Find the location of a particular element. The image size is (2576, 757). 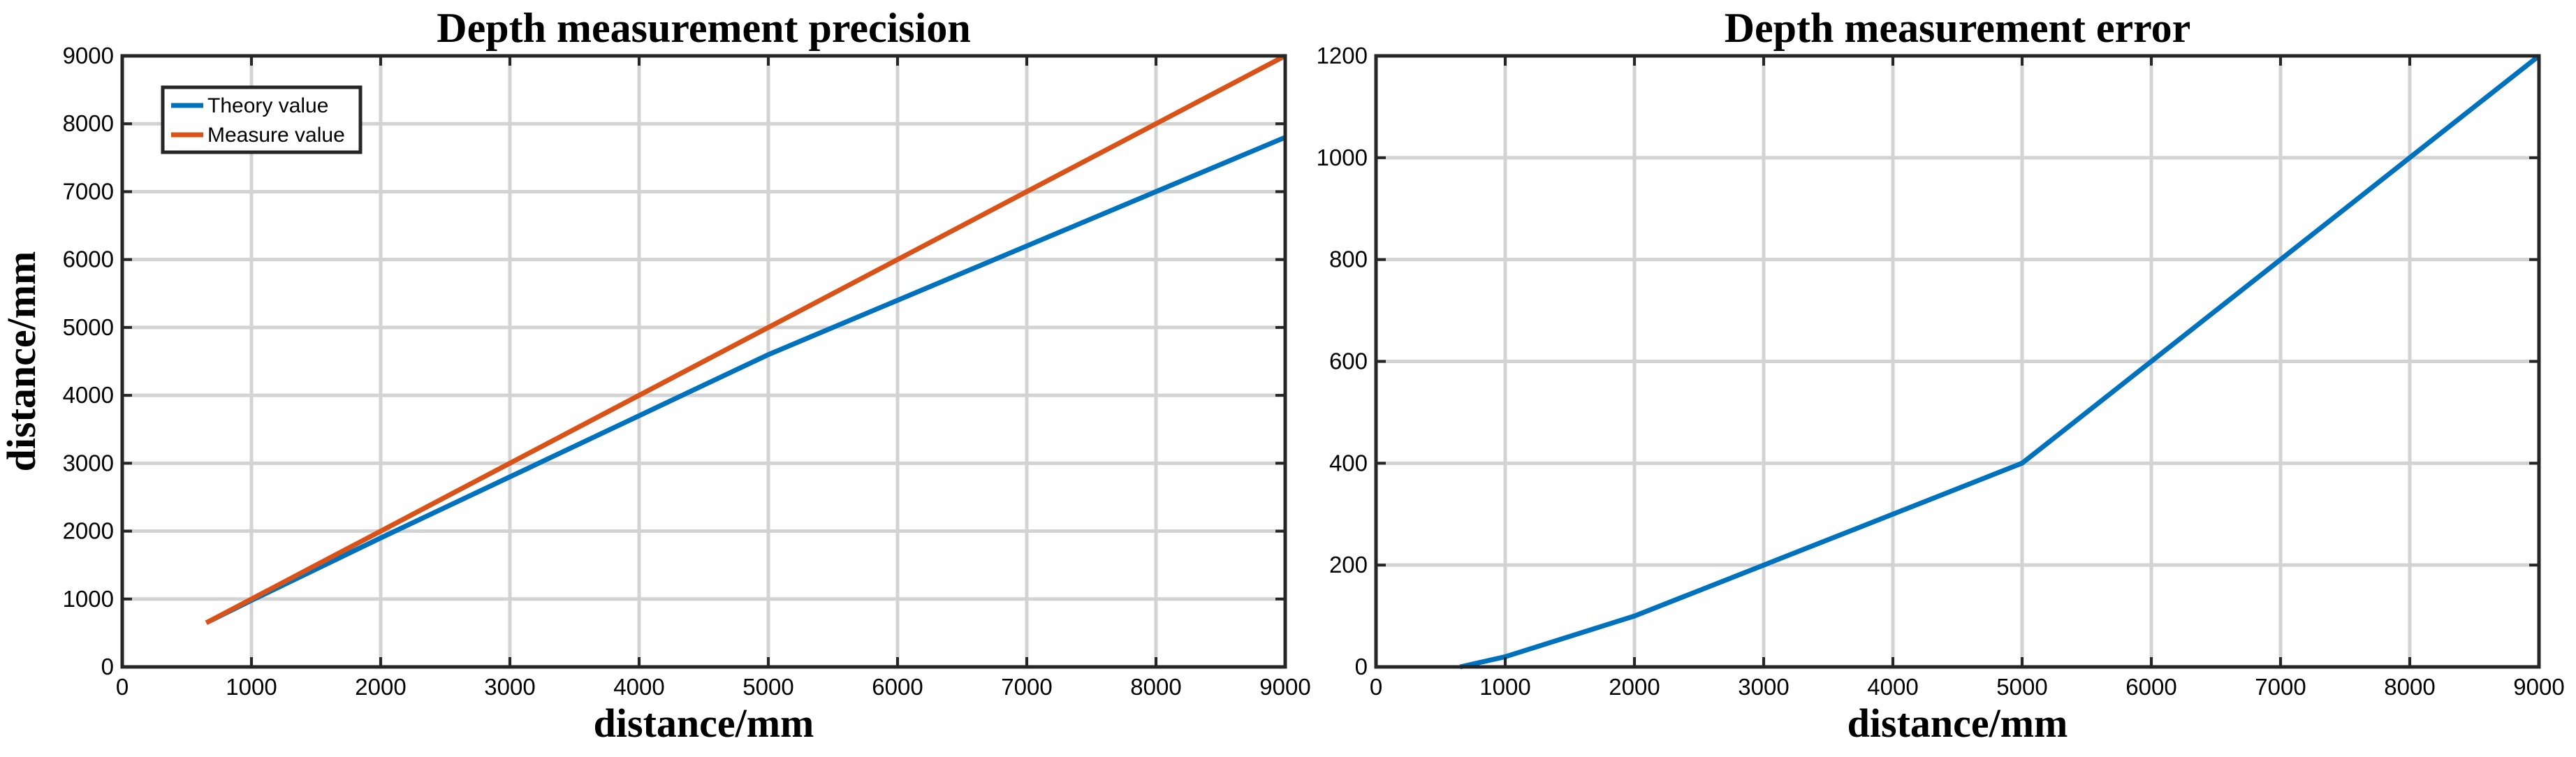

y-tick-label: 800 is located at coordinates (1348, 259).